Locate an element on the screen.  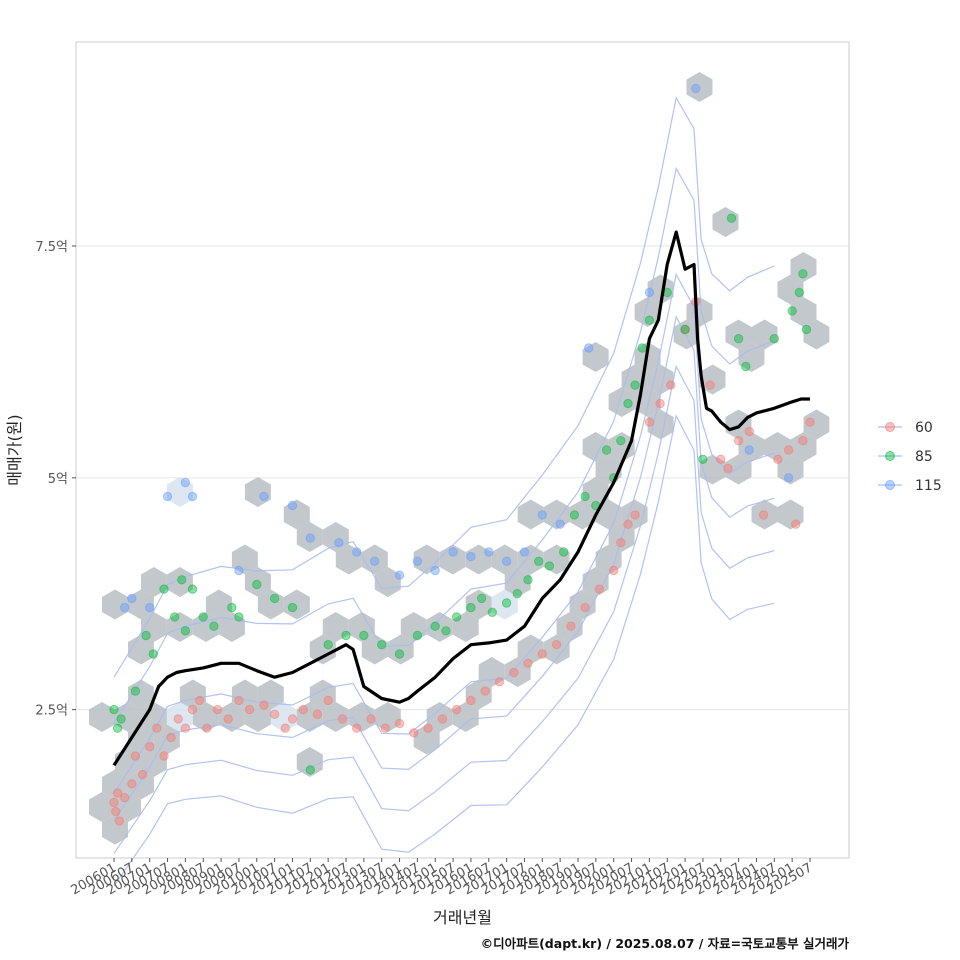
legend-label-60: 60 is located at coordinates (924, 428).